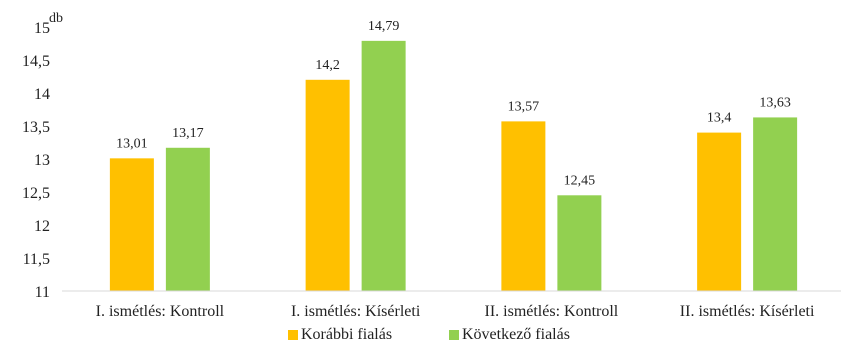  What do you see at coordinates (42, 160) in the screenshot?
I see `y-tick-label: 13` at bounding box center [42, 160].